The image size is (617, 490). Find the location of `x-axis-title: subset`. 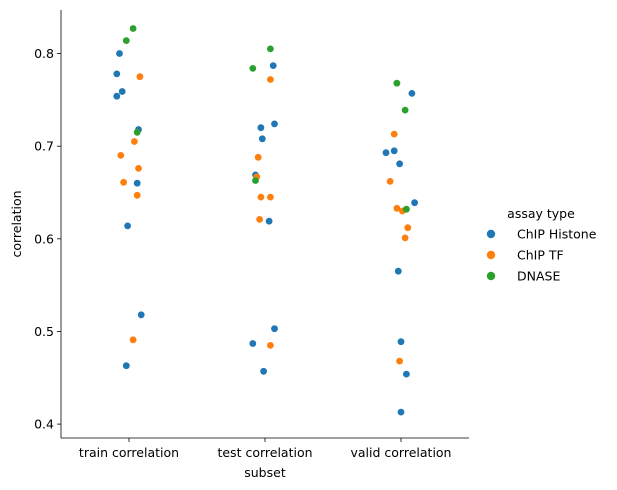

x-axis-title: subset is located at coordinates (265, 472).